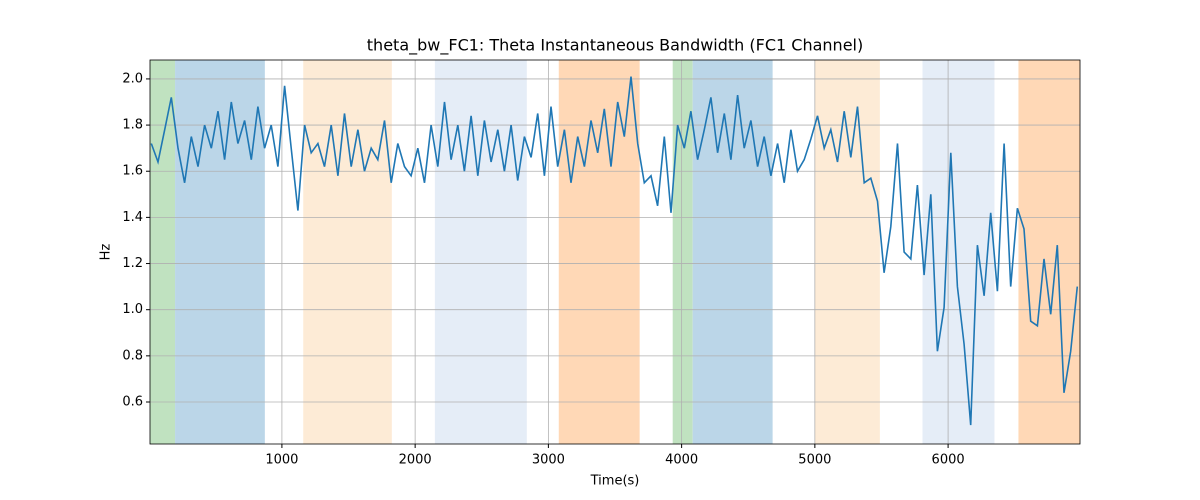  Describe the element at coordinates (132, 171) in the screenshot. I see `y-tick-label: 1.6` at that location.